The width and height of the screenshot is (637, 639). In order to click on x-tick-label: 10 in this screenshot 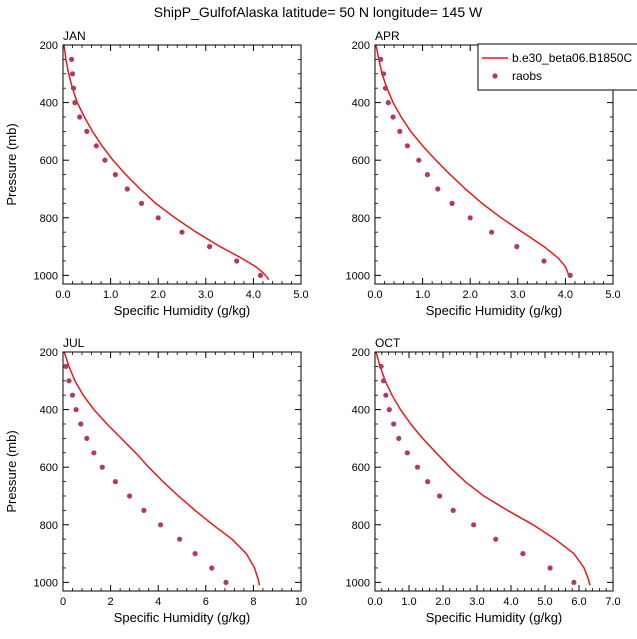, I will do `click(301, 602)`.